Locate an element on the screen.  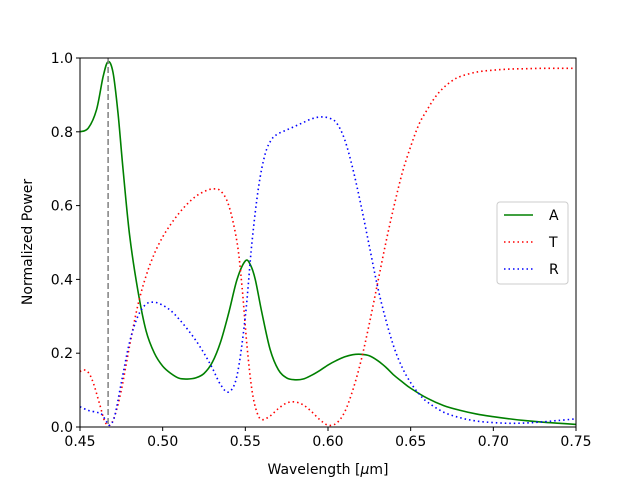
x-axis-title: Wavelength [μm] is located at coordinates (328, 470).